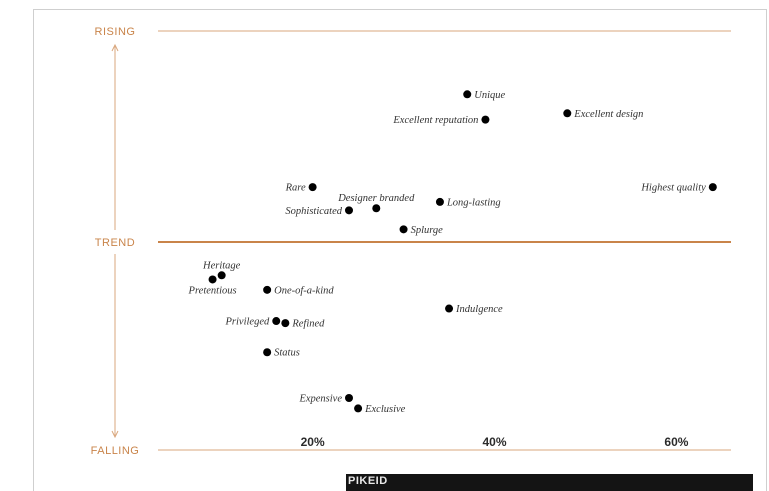  What do you see at coordinates (473, 202) in the screenshot?
I see `data-point-label: Long-lasting` at bounding box center [473, 202].